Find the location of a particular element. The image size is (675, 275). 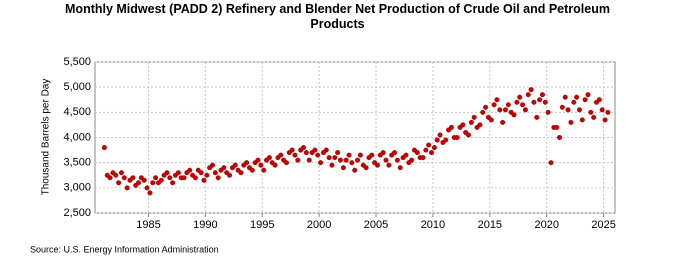

y-tick-label: 3,000 is located at coordinates (77, 188).